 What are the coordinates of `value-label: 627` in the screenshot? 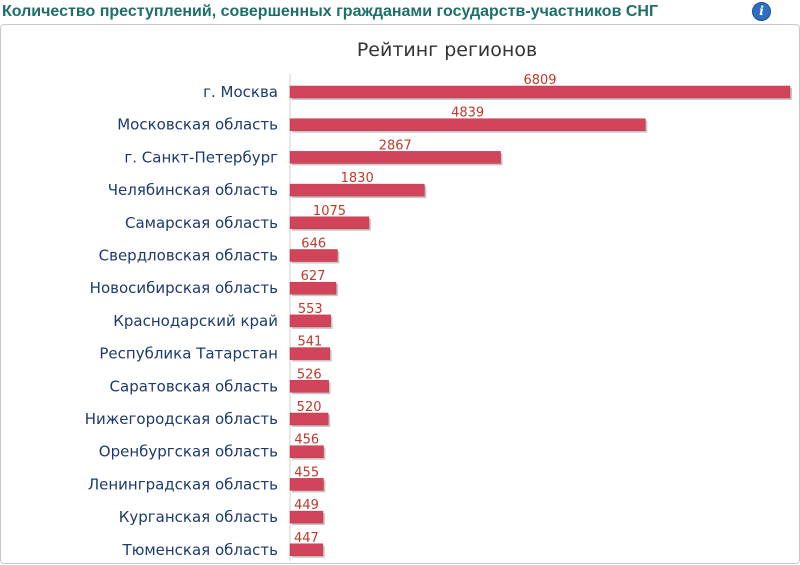 It's located at (313, 276).